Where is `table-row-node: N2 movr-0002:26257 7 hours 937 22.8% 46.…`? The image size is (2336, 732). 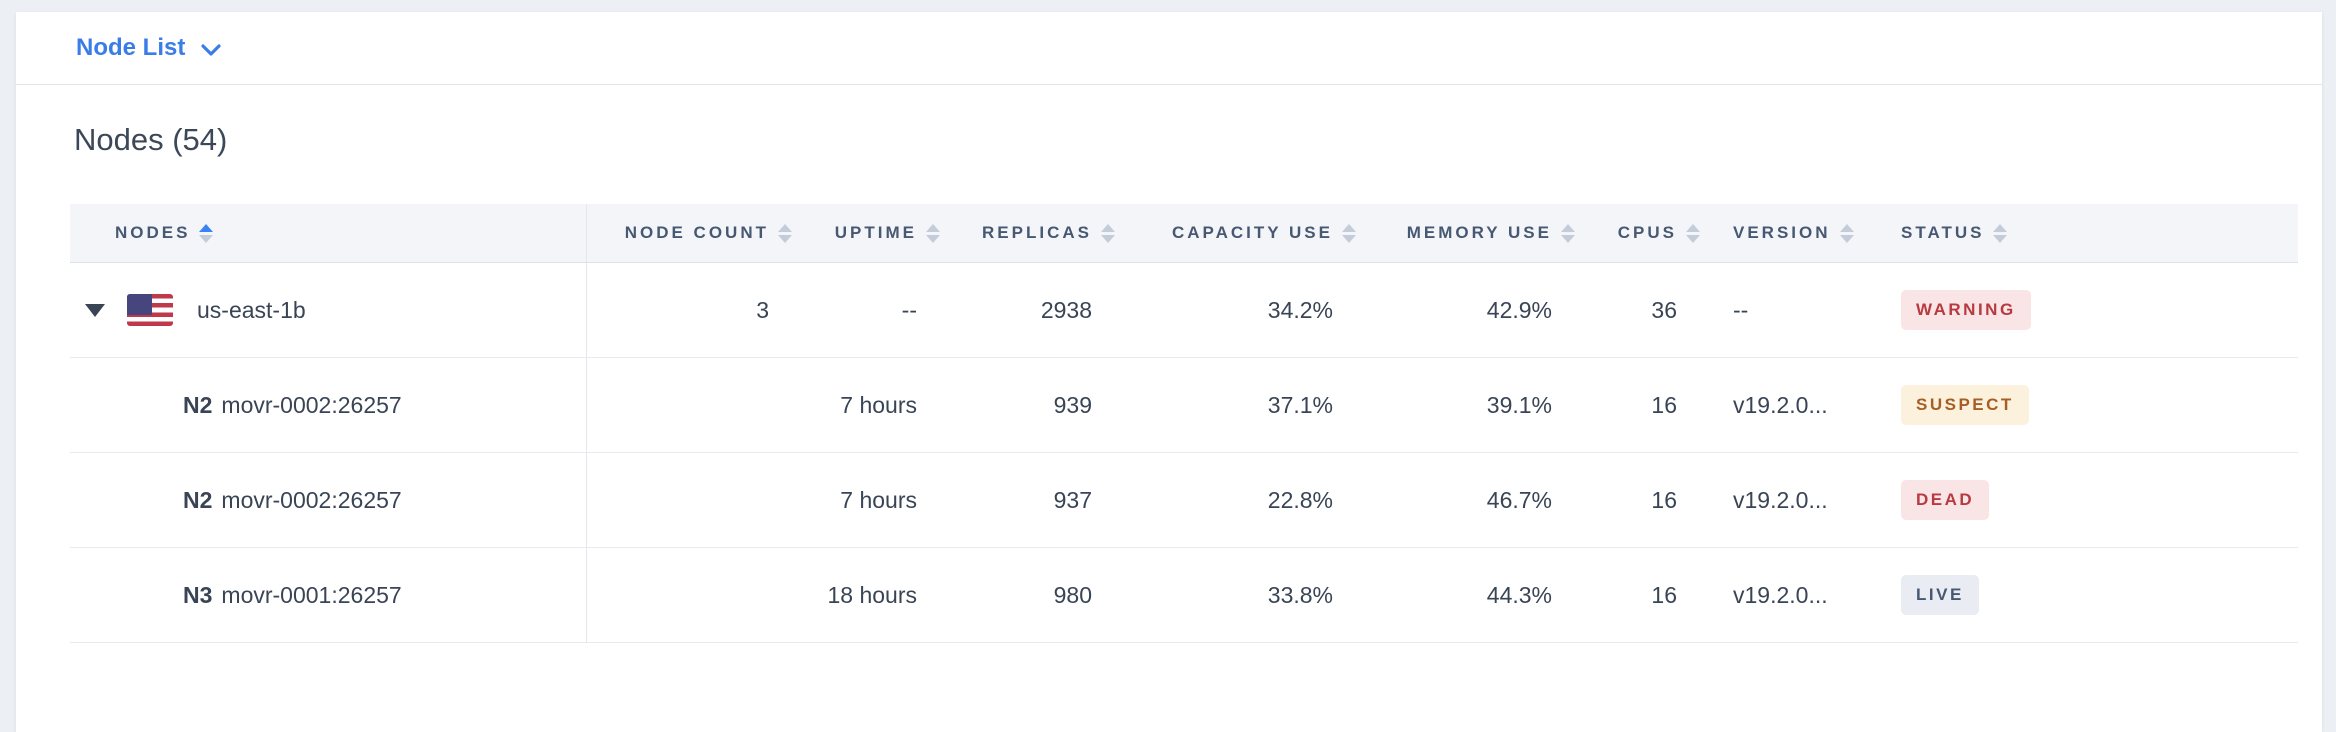
table-row-node: N2 movr-0002:26257 7 hours 937 22.8% 46.… is located at coordinates (1184, 500).